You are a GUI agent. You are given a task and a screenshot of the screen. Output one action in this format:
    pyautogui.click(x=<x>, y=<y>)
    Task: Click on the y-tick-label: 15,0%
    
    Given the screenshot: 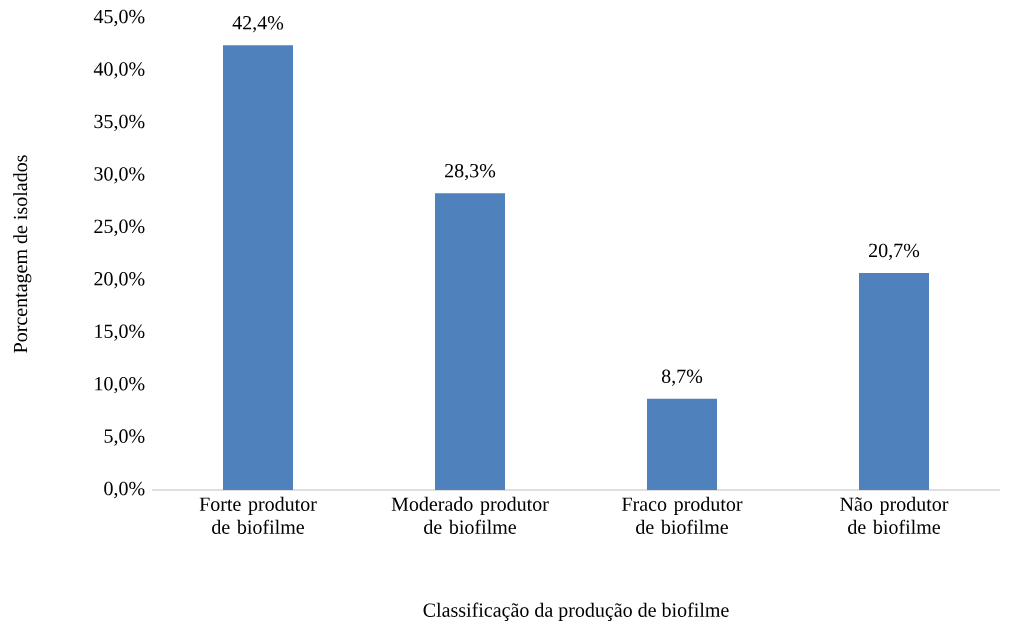 What is the action you would take?
    pyautogui.click(x=120, y=332)
    